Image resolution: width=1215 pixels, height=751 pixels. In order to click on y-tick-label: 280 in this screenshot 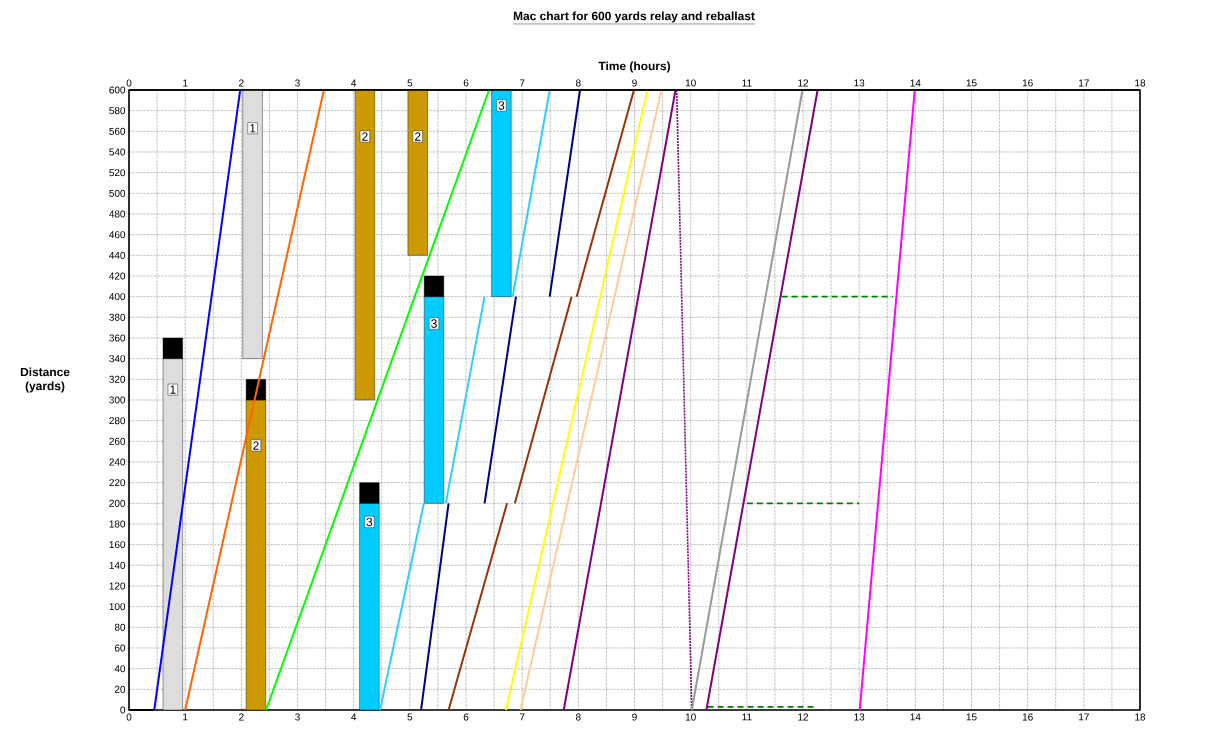, I will do `click(117, 421)`.